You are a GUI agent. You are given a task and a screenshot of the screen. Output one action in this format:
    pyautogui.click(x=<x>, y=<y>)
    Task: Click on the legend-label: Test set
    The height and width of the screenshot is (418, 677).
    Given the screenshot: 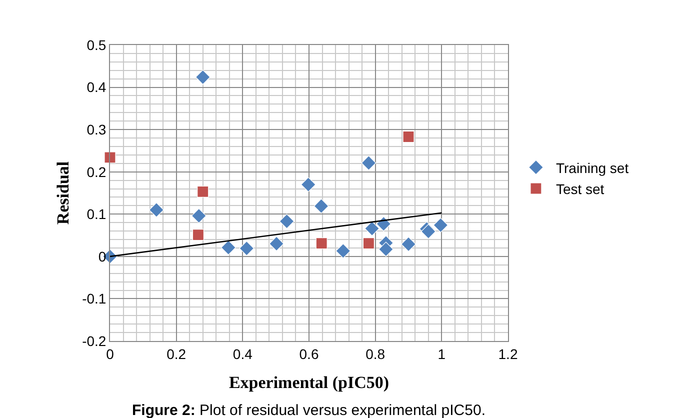 What is the action you would take?
    pyautogui.click(x=580, y=188)
    